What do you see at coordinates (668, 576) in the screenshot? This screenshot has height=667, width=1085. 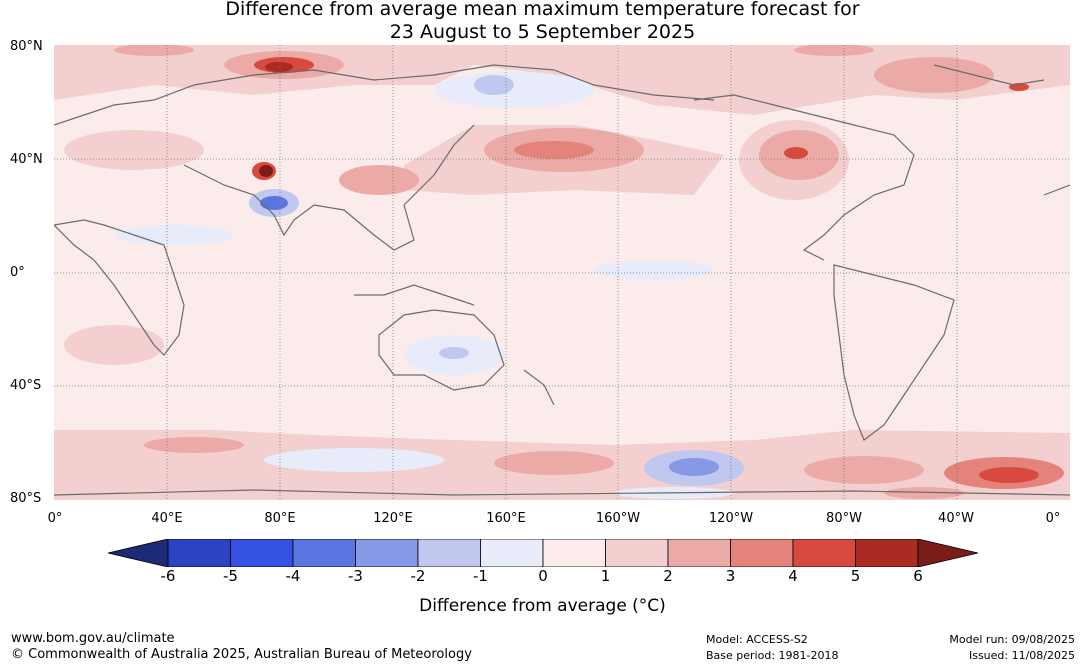 I see `colorbar-tick-label: 2` at bounding box center [668, 576].